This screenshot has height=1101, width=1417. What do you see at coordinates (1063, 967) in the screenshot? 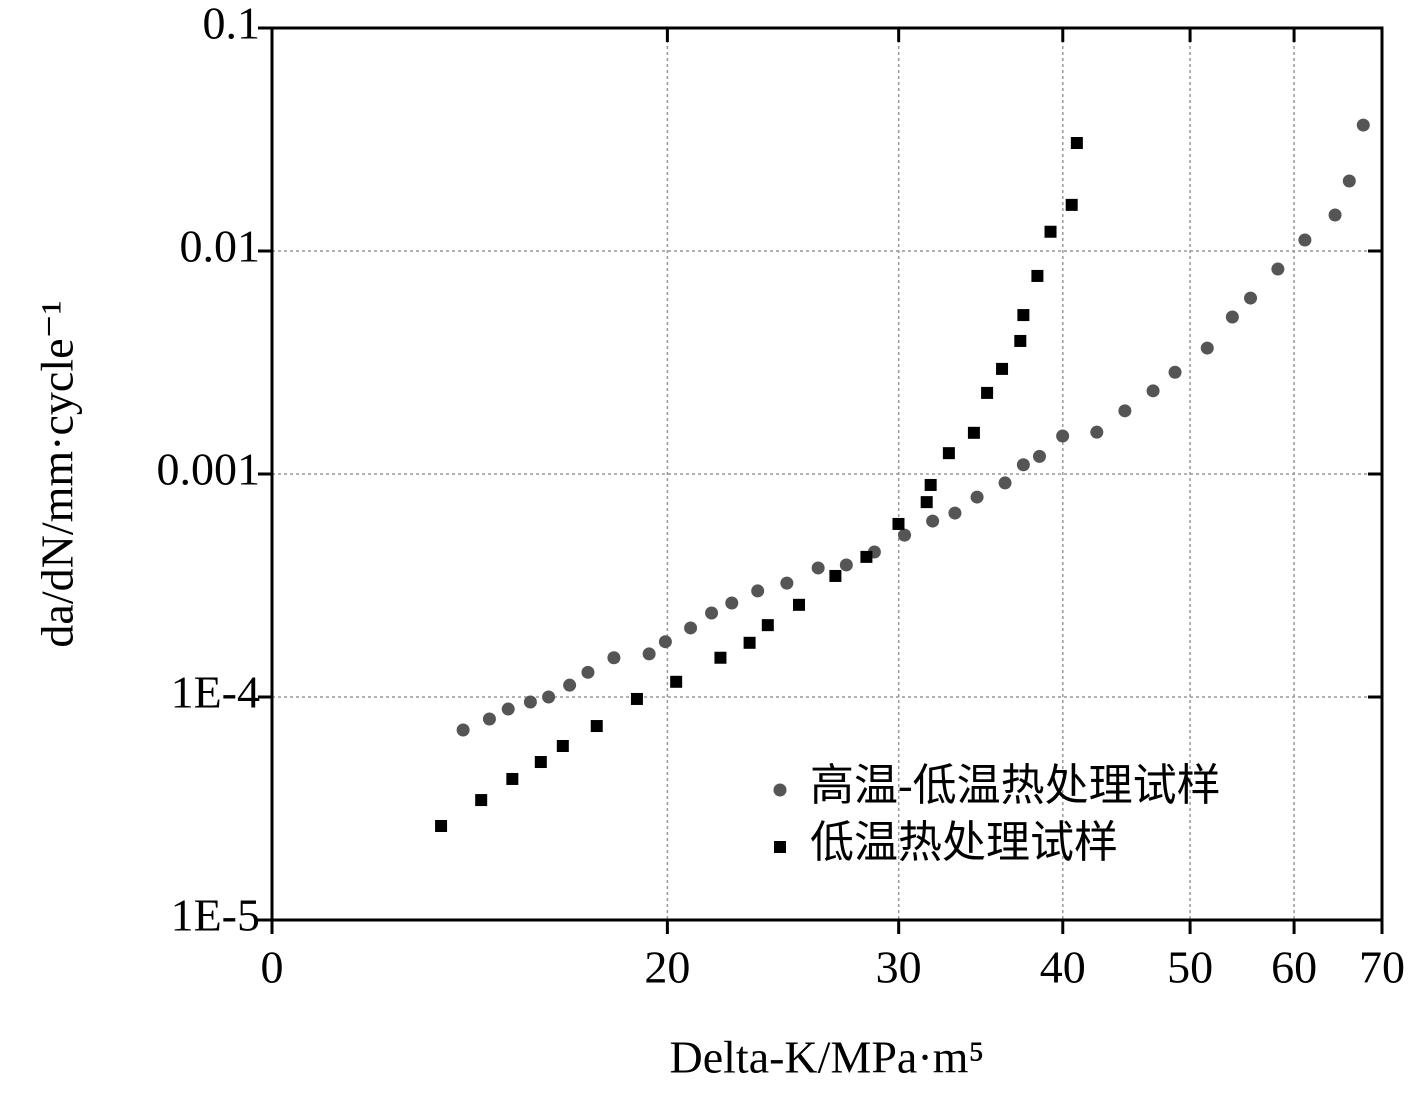
I see `x-tick-label: 40` at bounding box center [1063, 967].